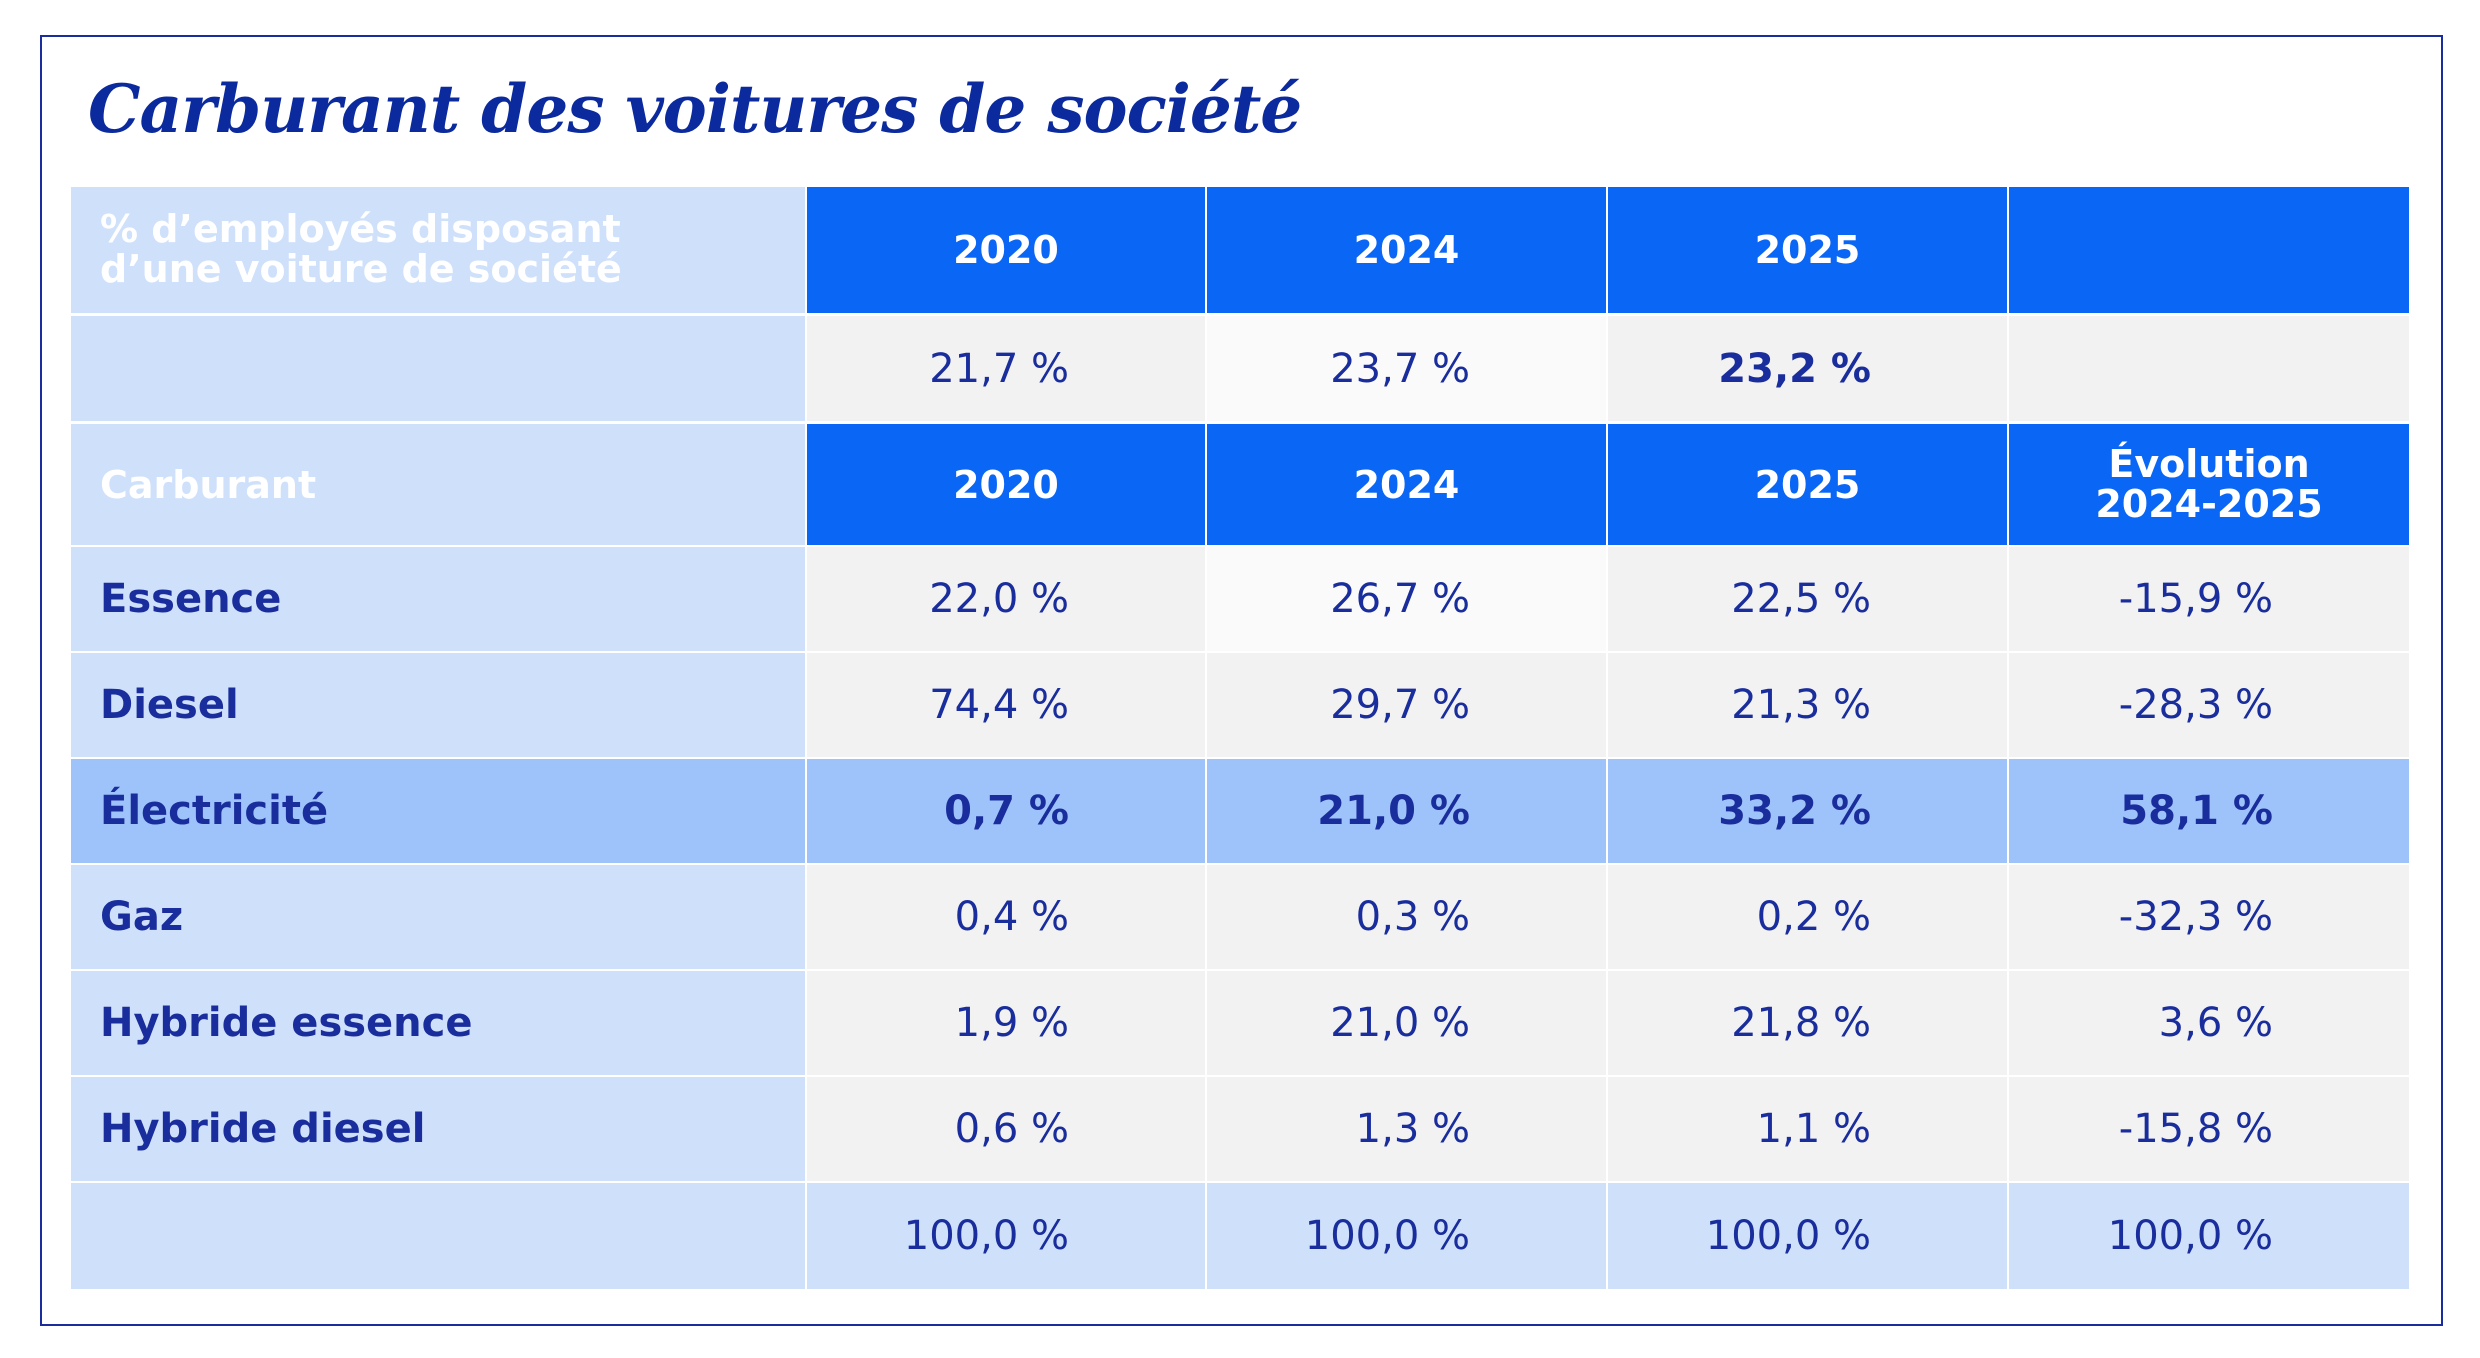 The height and width of the screenshot is (1358, 2480). I want to click on value-cell: 26,7 %, so click(1406, 599).